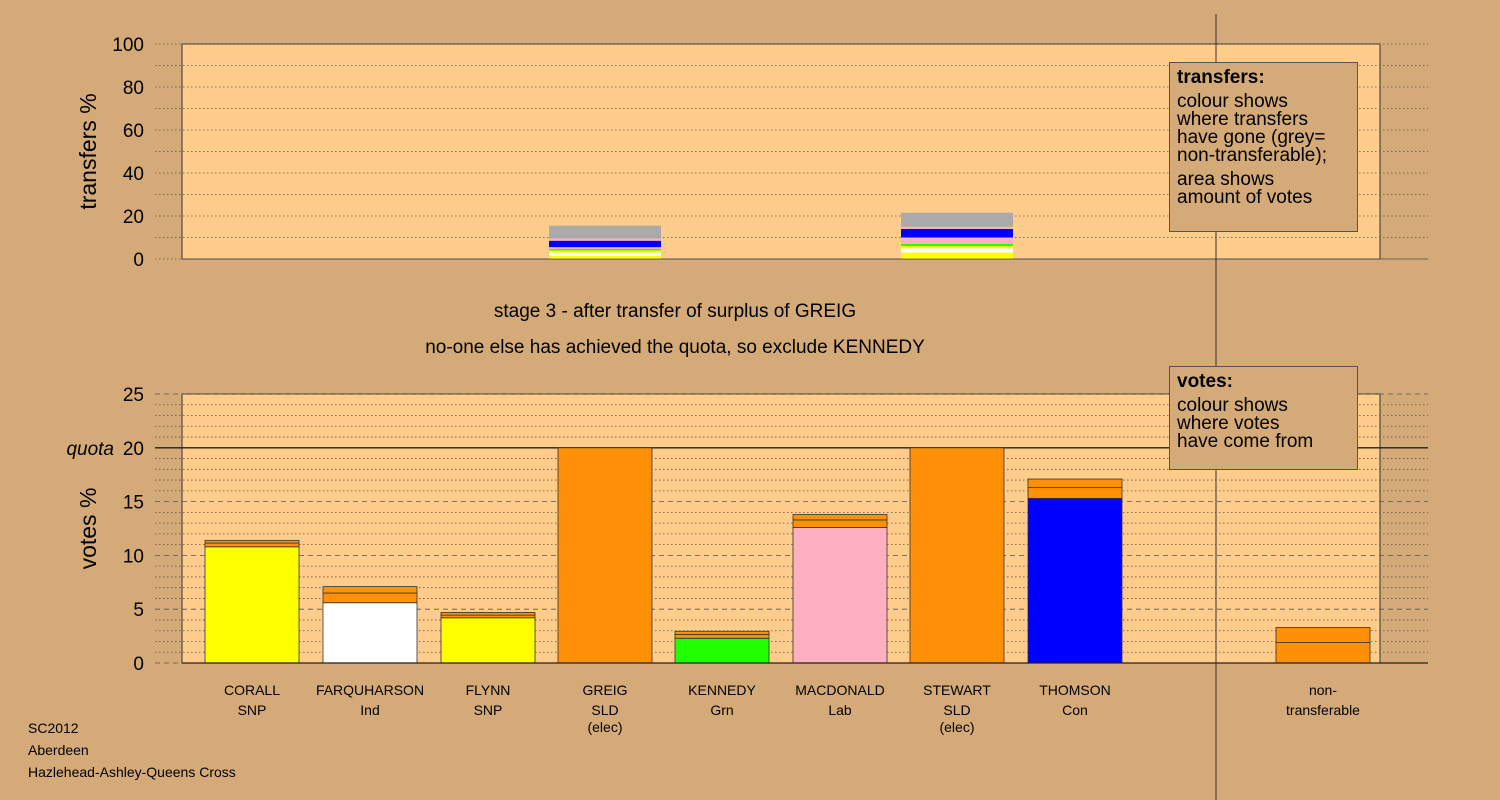 The image size is (1500, 800). Describe the element at coordinates (1075, 710) in the screenshot. I see `candidate-party-label: Con` at that location.